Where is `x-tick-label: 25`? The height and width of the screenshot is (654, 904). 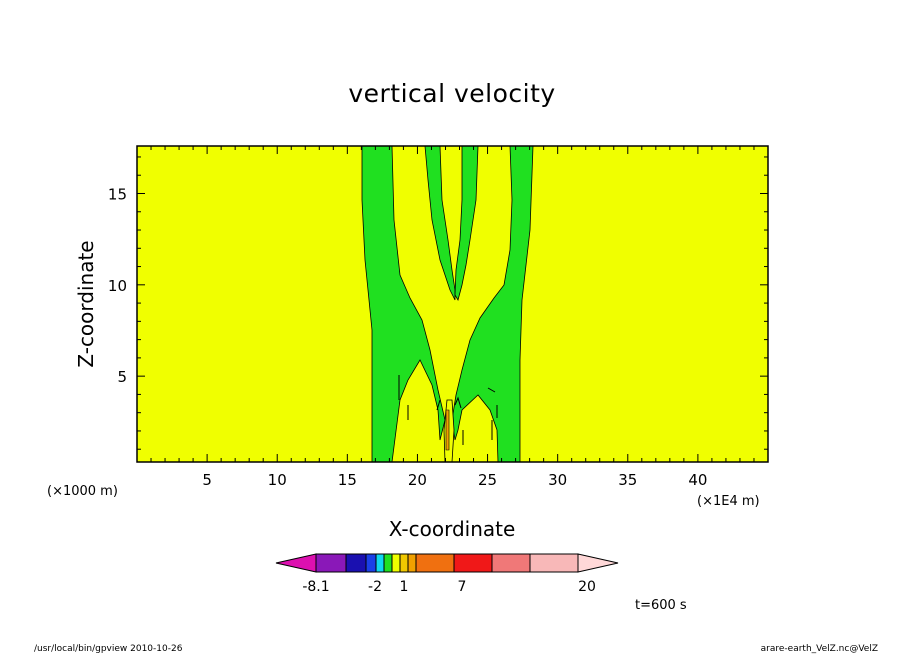 x-tick-label: 25 is located at coordinates (487, 480).